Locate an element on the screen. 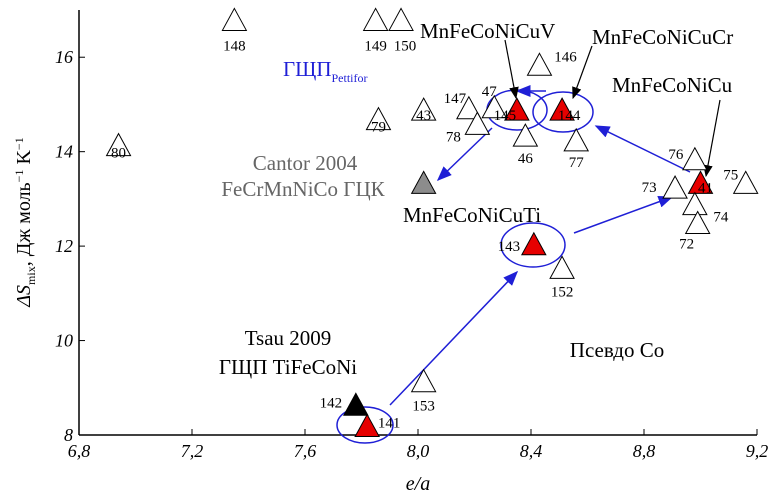  annotation: MnFeCoNiCuTi is located at coordinates (472, 215).